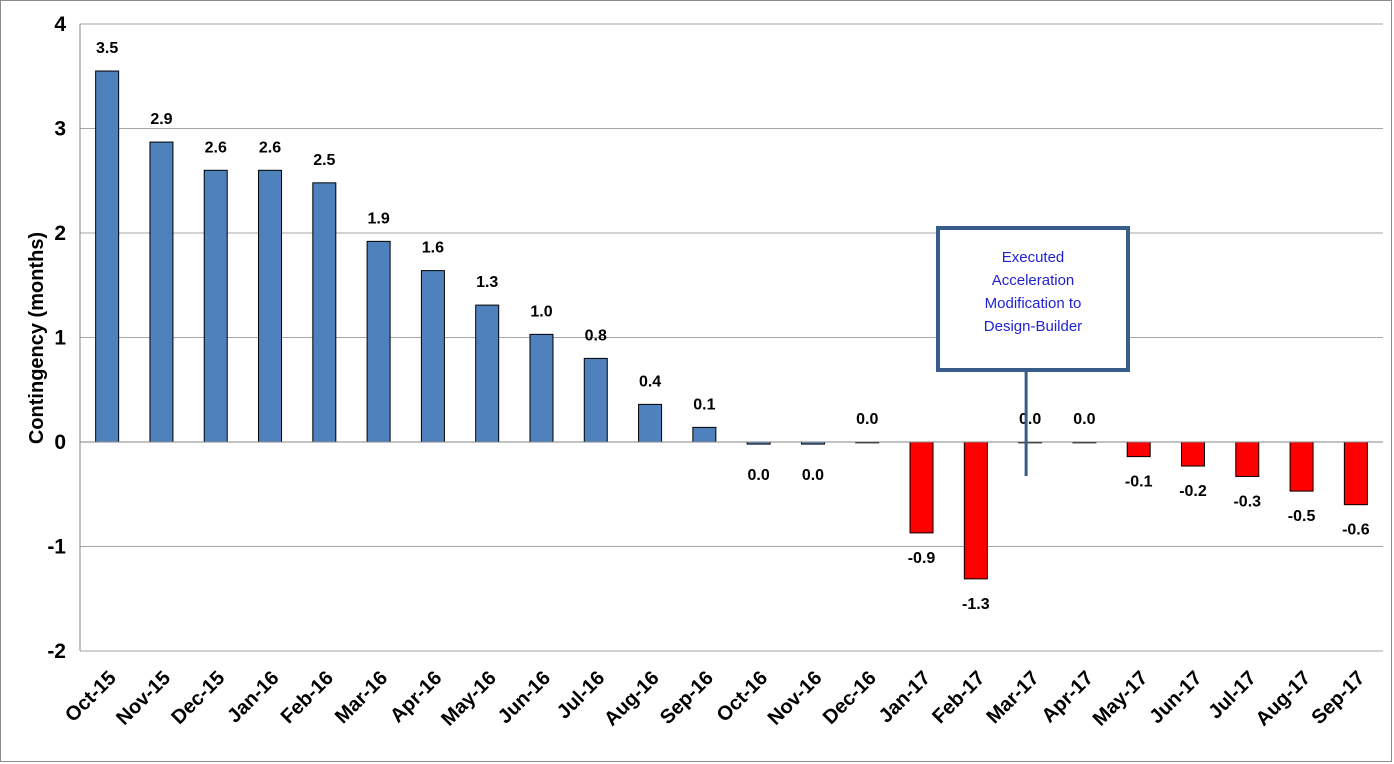  Describe the element at coordinates (541, 311) in the screenshot. I see `data-label: 1.0` at that location.